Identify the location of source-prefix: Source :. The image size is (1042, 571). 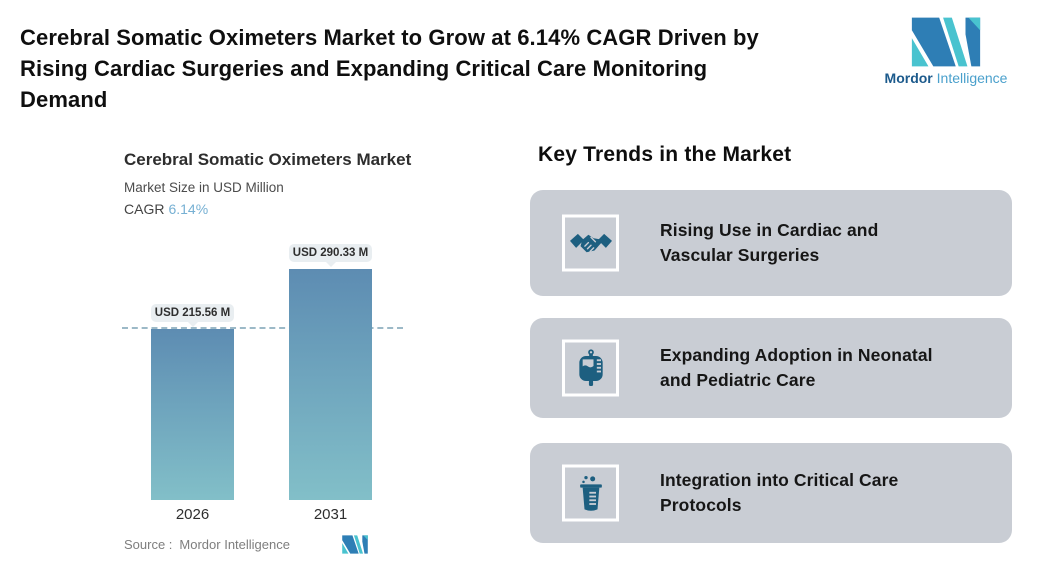
(148, 544).